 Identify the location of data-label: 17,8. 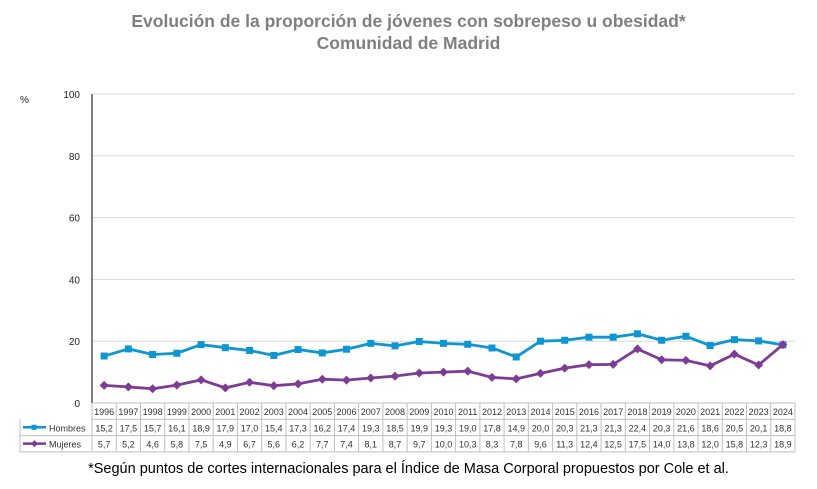
(492, 428).